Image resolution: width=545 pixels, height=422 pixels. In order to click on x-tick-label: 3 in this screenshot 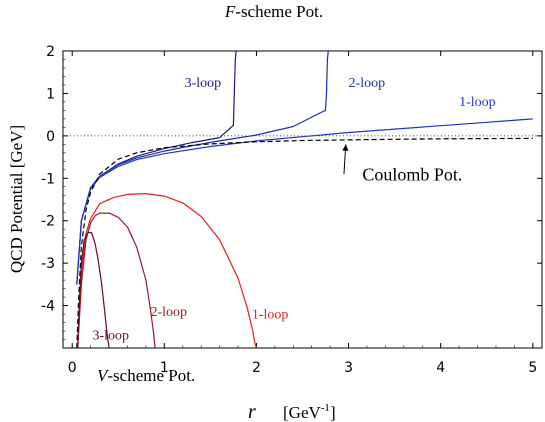, I will do `click(348, 368)`.